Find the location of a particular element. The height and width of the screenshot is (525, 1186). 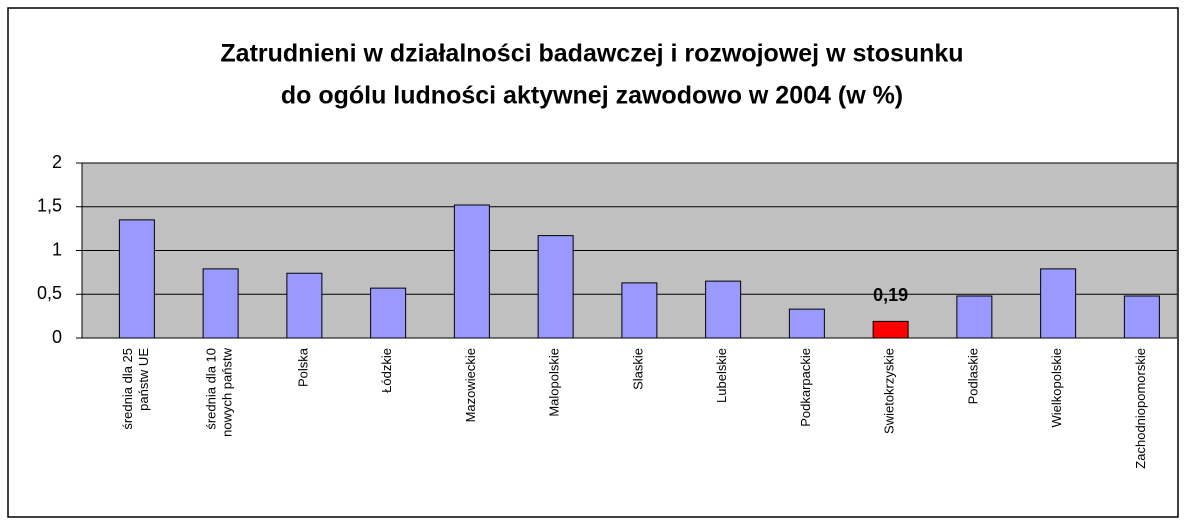

x-tick-label: Podlaskie is located at coordinates (973, 376).